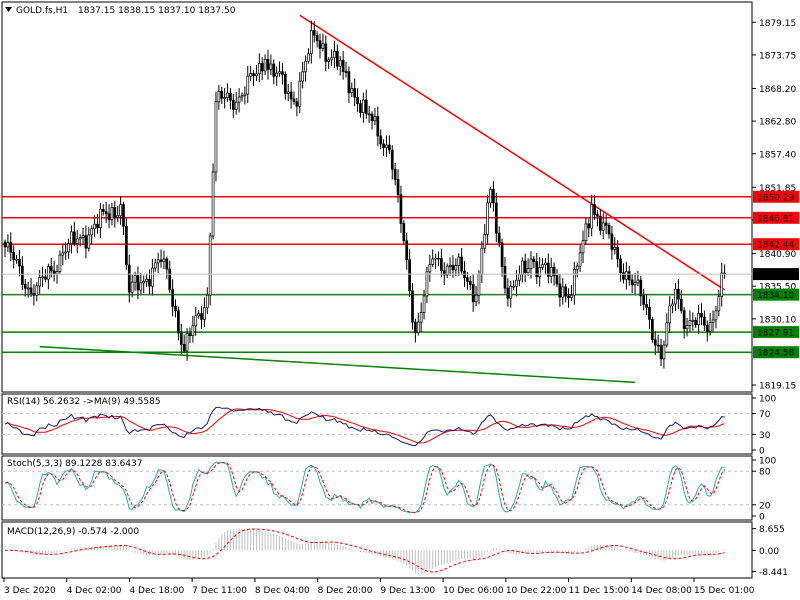 The width and height of the screenshot is (800, 600). I want to click on rsi-line, so click(364, 426).